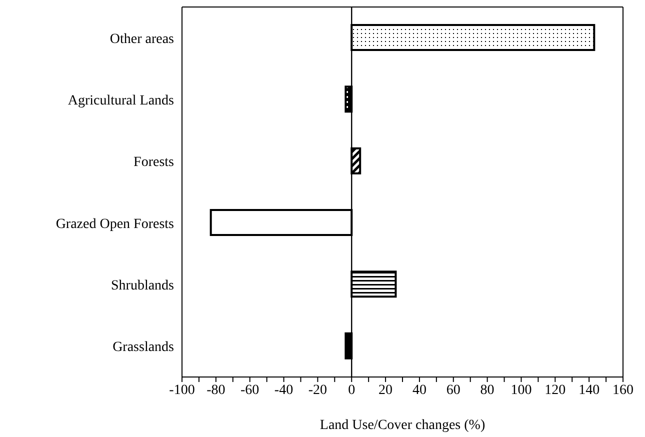  What do you see at coordinates (623, 390) in the screenshot?
I see `x-tick-label: 160` at bounding box center [623, 390].